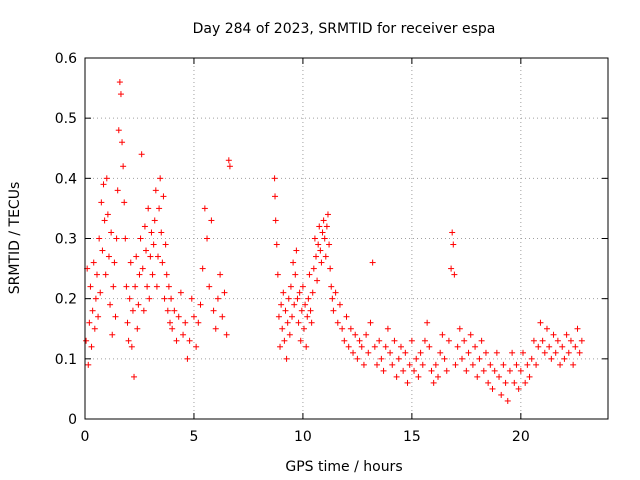 This screenshot has height=480, width=640. Describe the element at coordinates (343, 467) in the screenshot. I see `x-axis-label: GPS time / hours` at that location.